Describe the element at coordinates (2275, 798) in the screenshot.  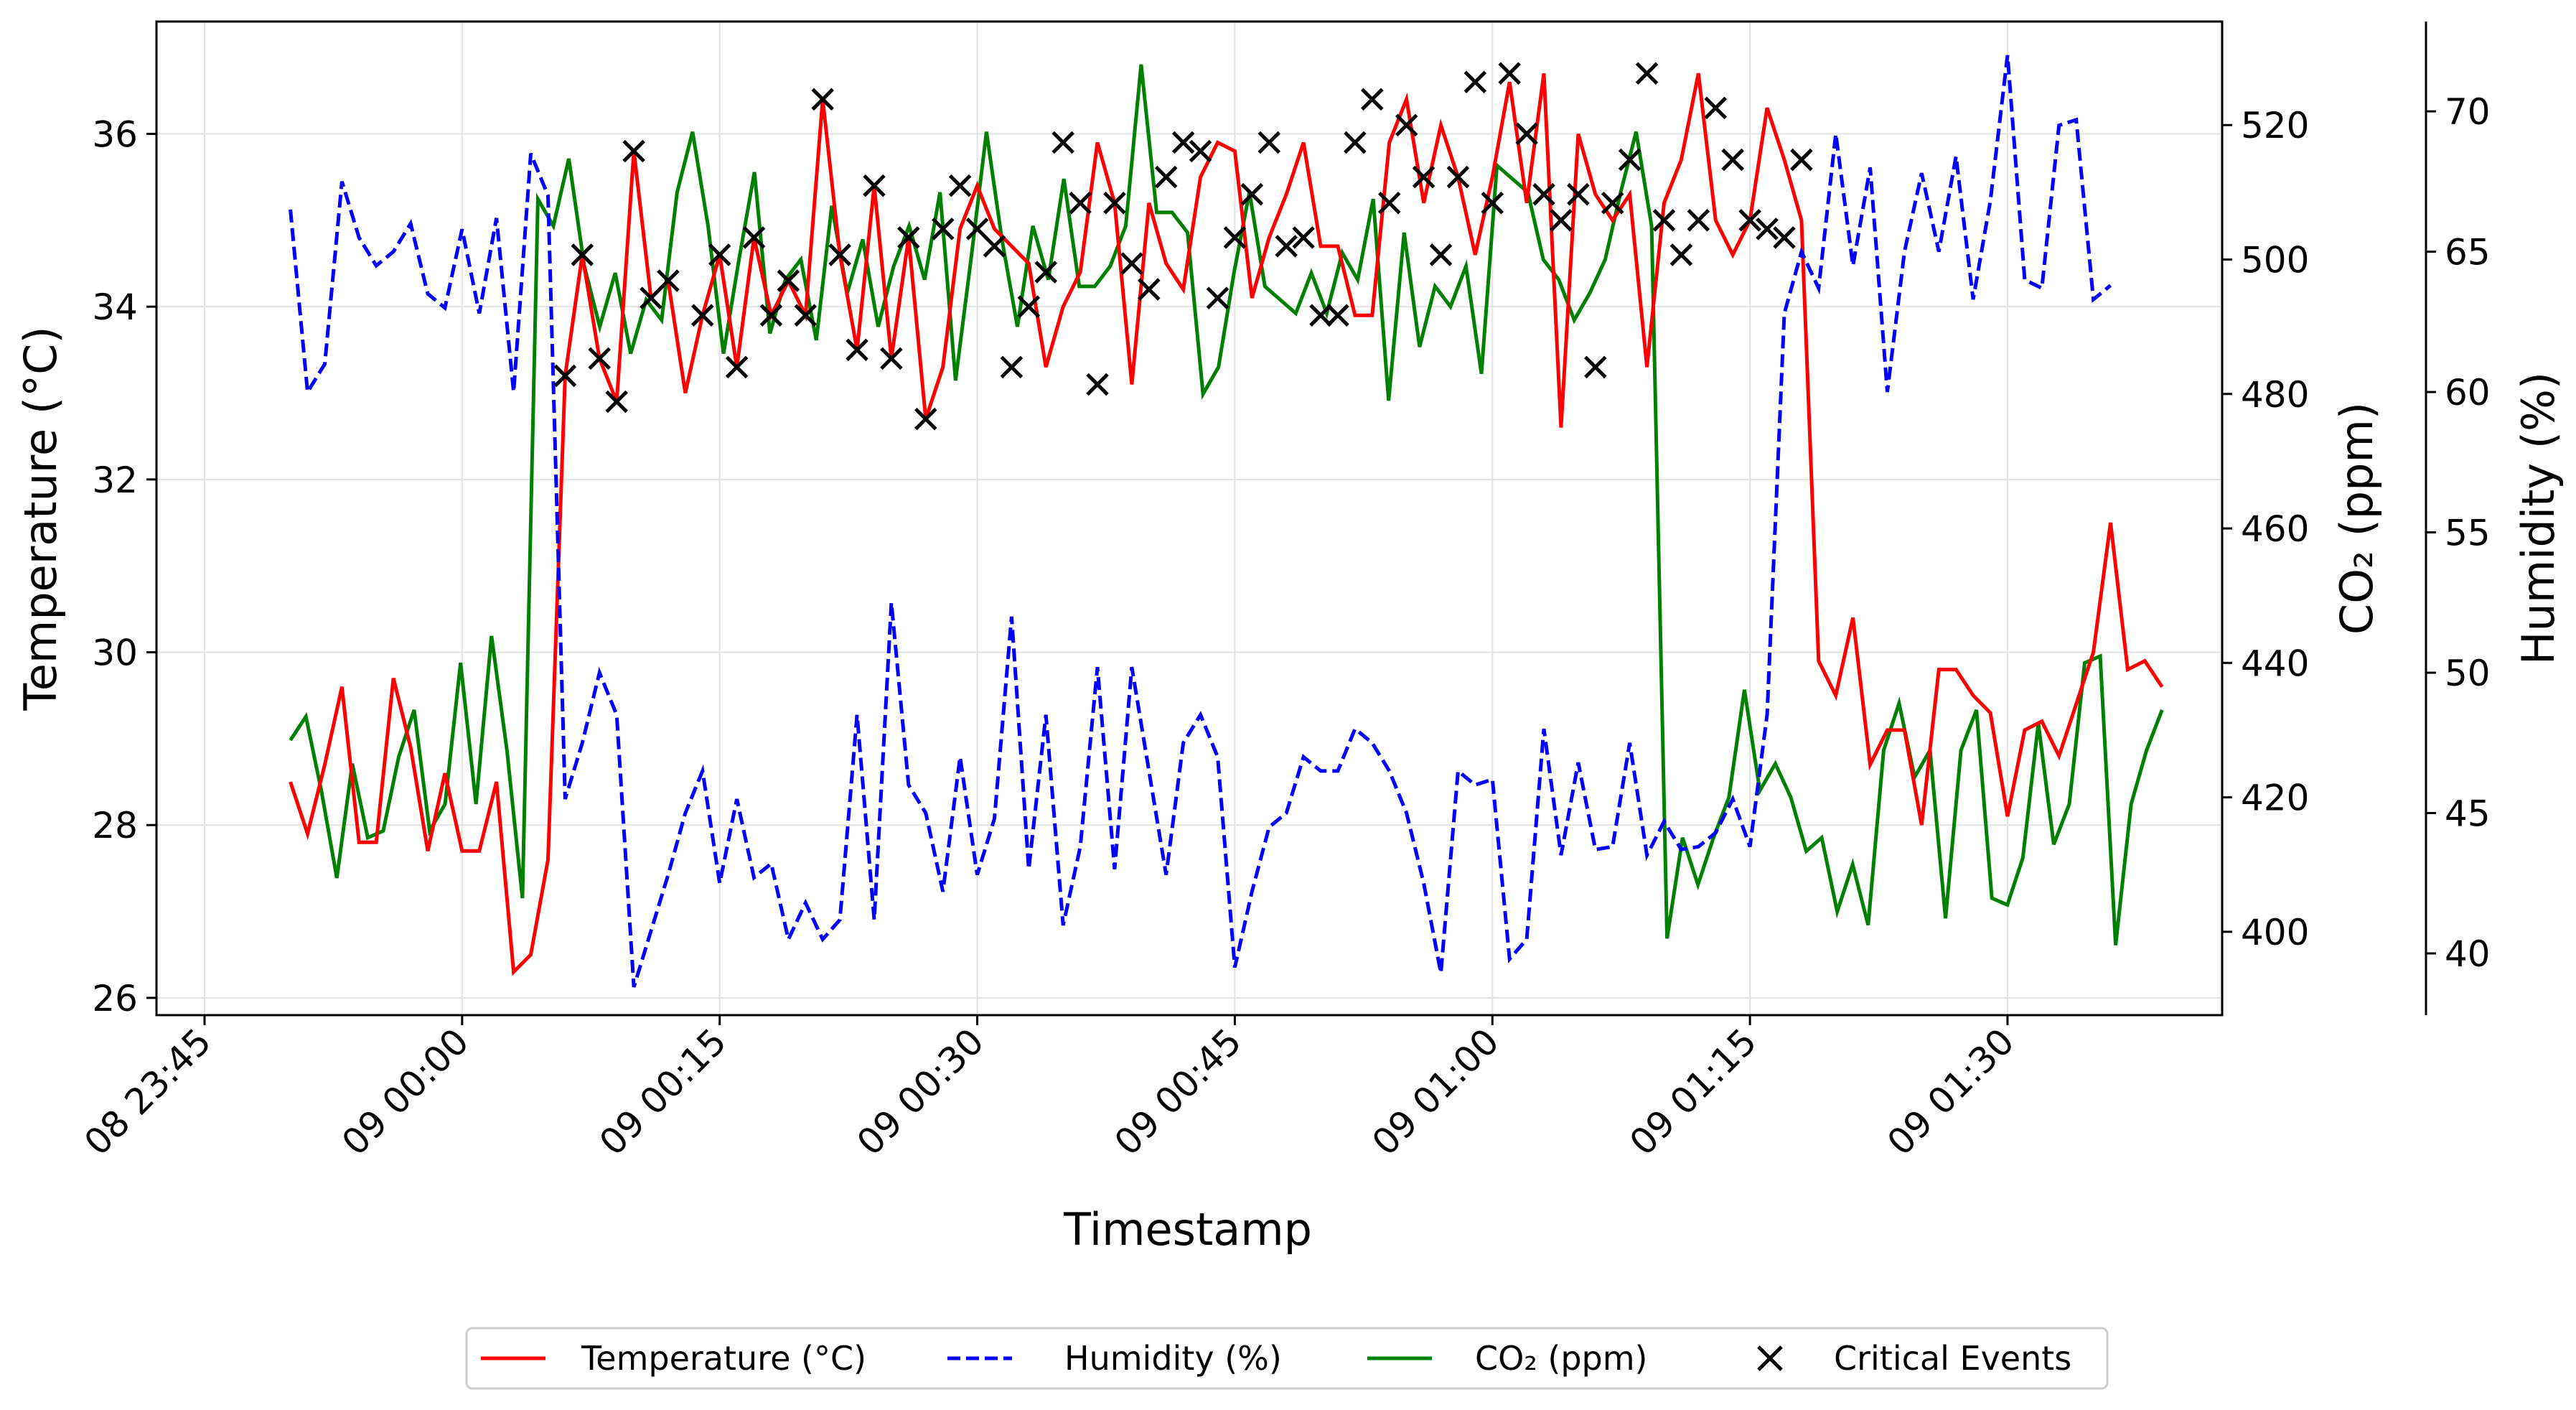
I see `y-tick-label-co2: 420` at that location.